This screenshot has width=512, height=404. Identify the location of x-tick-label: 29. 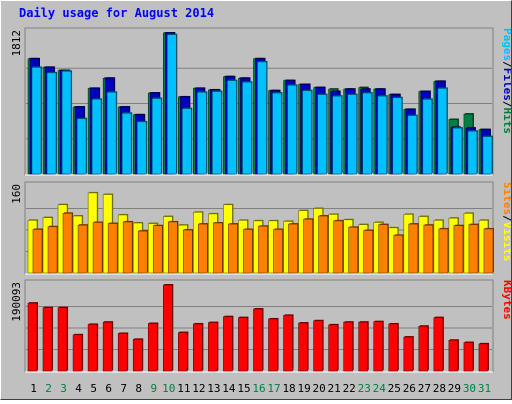
(454, 388).